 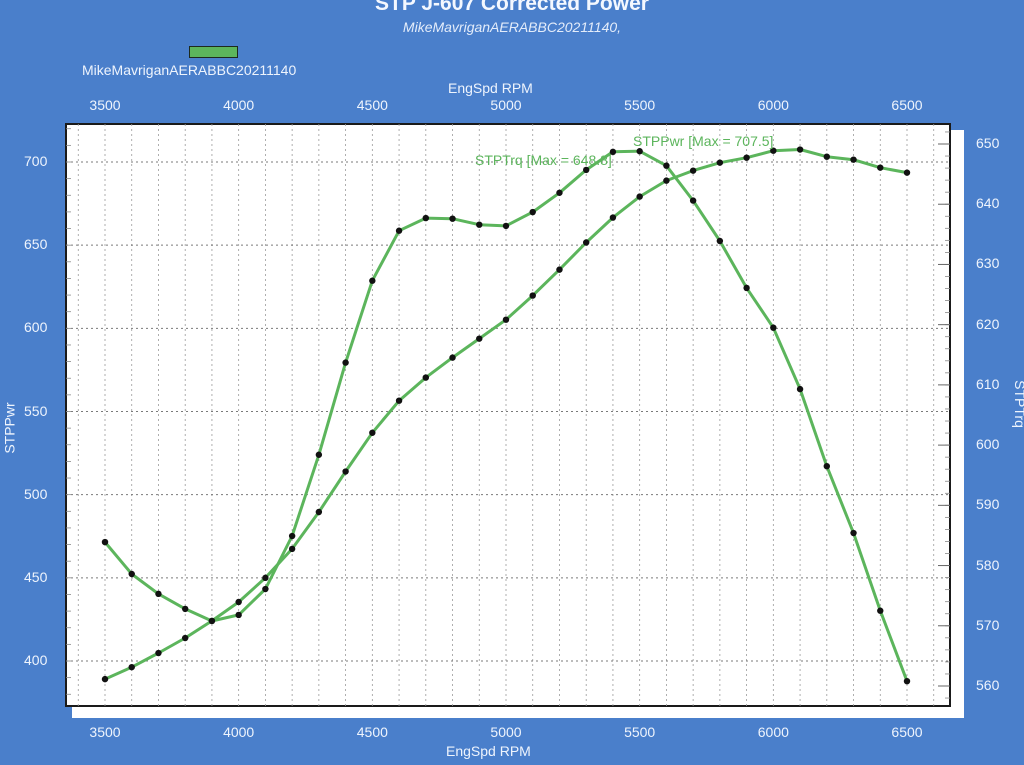 I want to click on chart-title: STP J-607 Corrected Power, so click(x=512, y=7).